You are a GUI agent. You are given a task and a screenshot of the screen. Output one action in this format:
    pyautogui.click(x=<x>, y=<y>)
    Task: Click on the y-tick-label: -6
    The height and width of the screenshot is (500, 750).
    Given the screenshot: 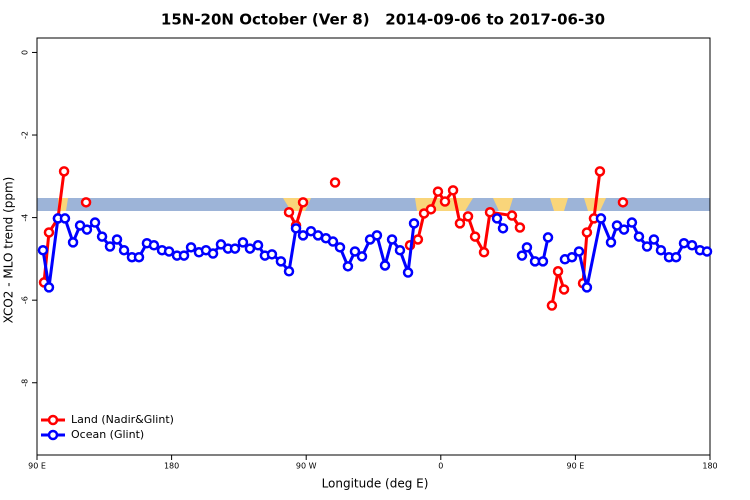 What is the action you would take?
    pyautogui.click(x=25, y=300)
    